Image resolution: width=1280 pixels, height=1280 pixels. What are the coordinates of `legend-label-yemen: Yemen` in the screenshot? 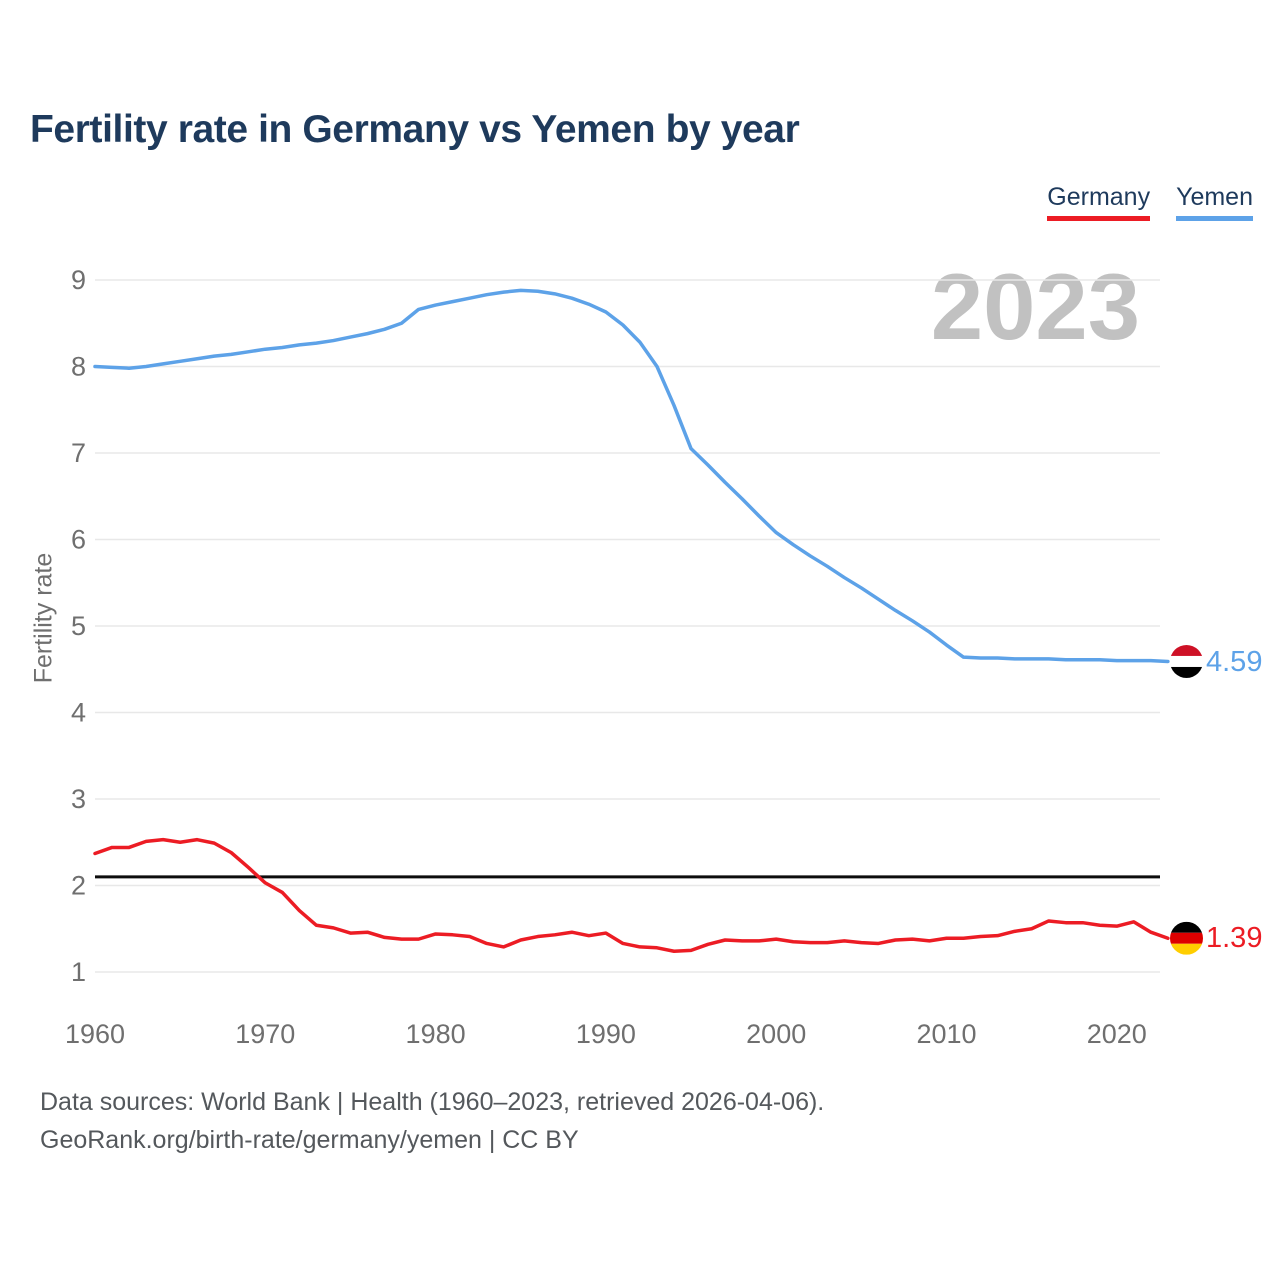 It's located at (1214, 197).